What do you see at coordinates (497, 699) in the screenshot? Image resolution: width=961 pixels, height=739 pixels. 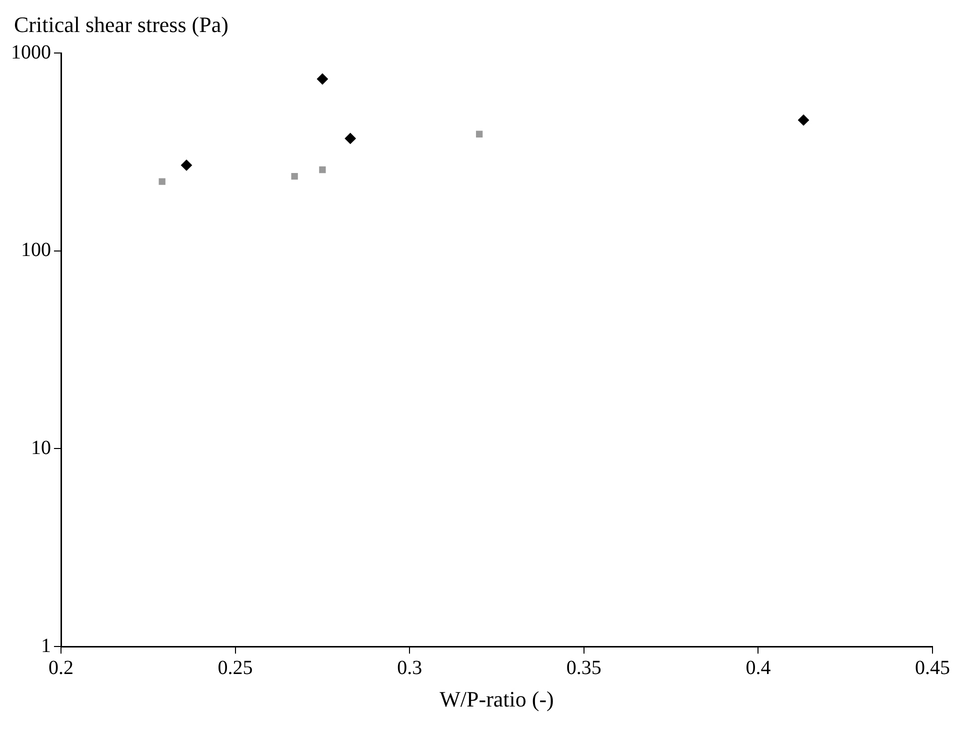 I see `x-axis-title: W/P-ratio (-)` at bounding box center [497, 699].